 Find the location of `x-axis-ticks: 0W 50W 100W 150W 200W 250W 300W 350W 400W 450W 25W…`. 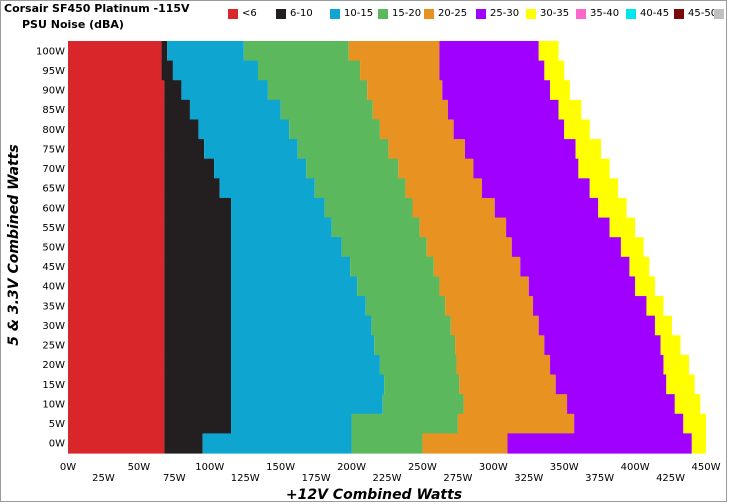

x-axis-ticks: 0W 50W 100W 150W 200W 250W 300W 350W 400W 450W 25W… is located at coordinates (390, 473).